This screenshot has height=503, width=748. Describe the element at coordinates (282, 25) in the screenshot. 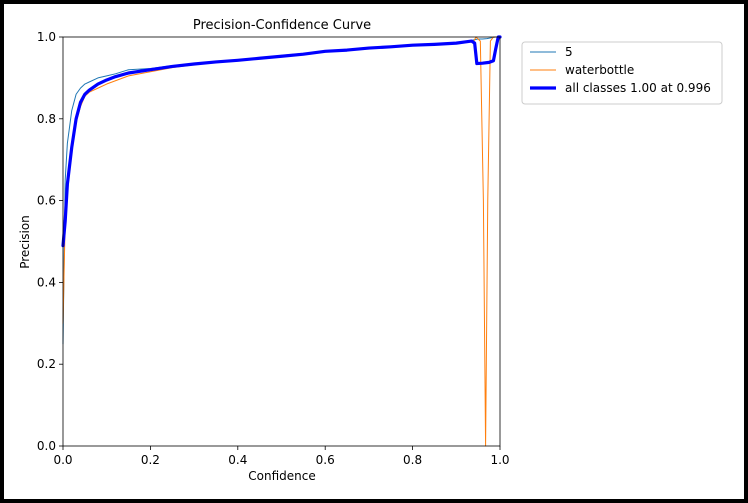

I see `chart-title: Precision-Confidence Curve` at that location.